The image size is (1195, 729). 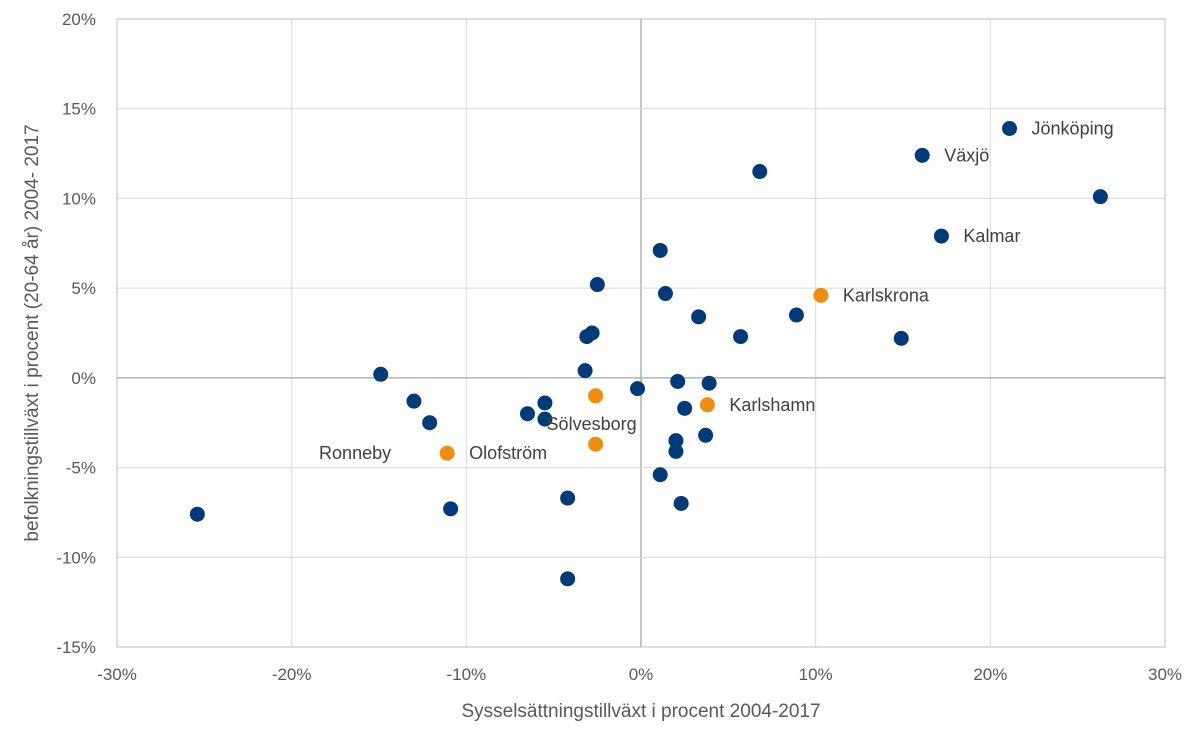 I want to click on x-tick-label: 10%, so click(x=816, y=674).